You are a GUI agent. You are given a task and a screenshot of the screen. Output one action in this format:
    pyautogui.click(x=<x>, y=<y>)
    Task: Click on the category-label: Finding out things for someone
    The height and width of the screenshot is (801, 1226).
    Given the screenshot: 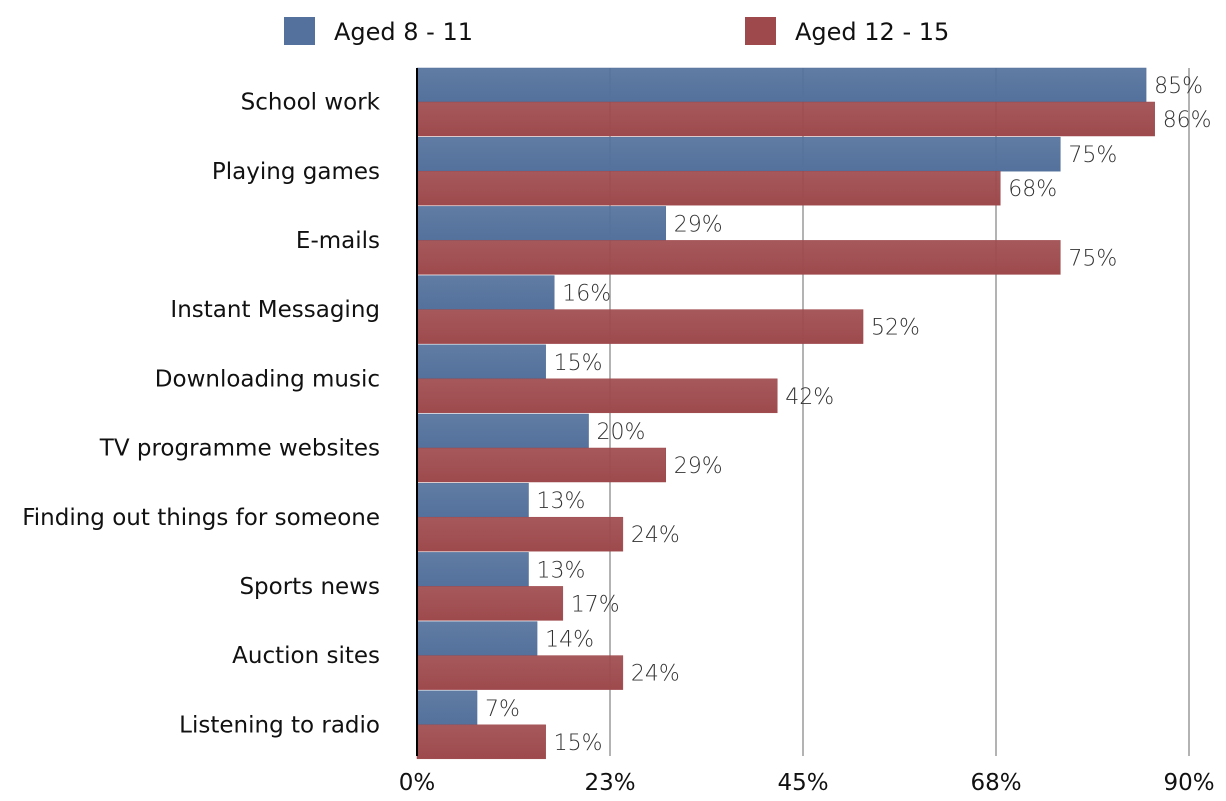 What is the action you would take?
    pyautogui.click(x=201, y=518)
    